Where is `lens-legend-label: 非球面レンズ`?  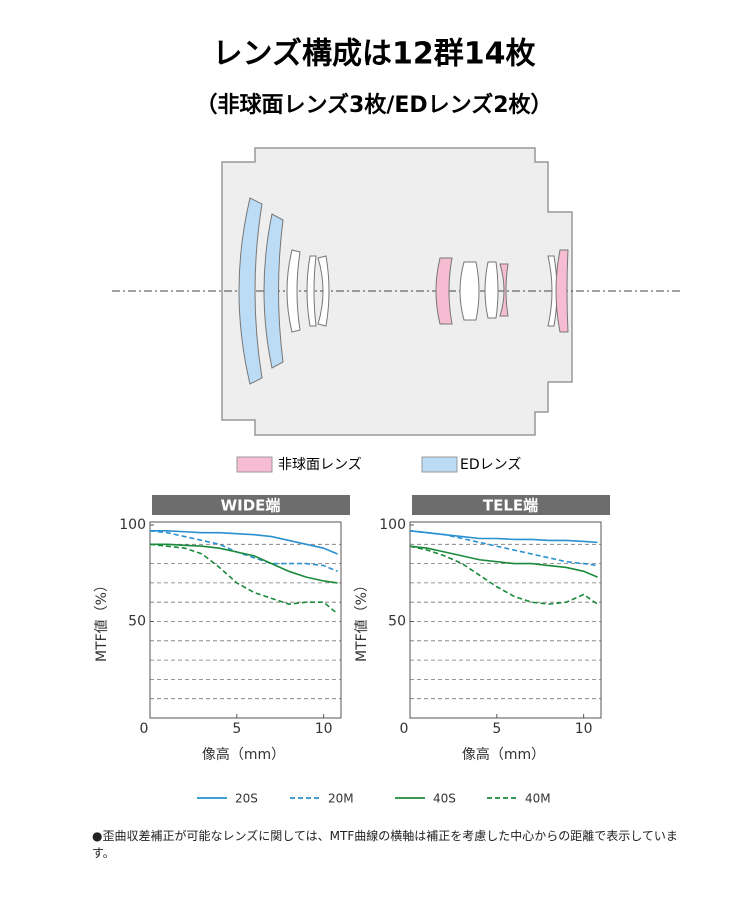 lens-legend-label: 非球面レンズ is located at coordinates (320, 465).